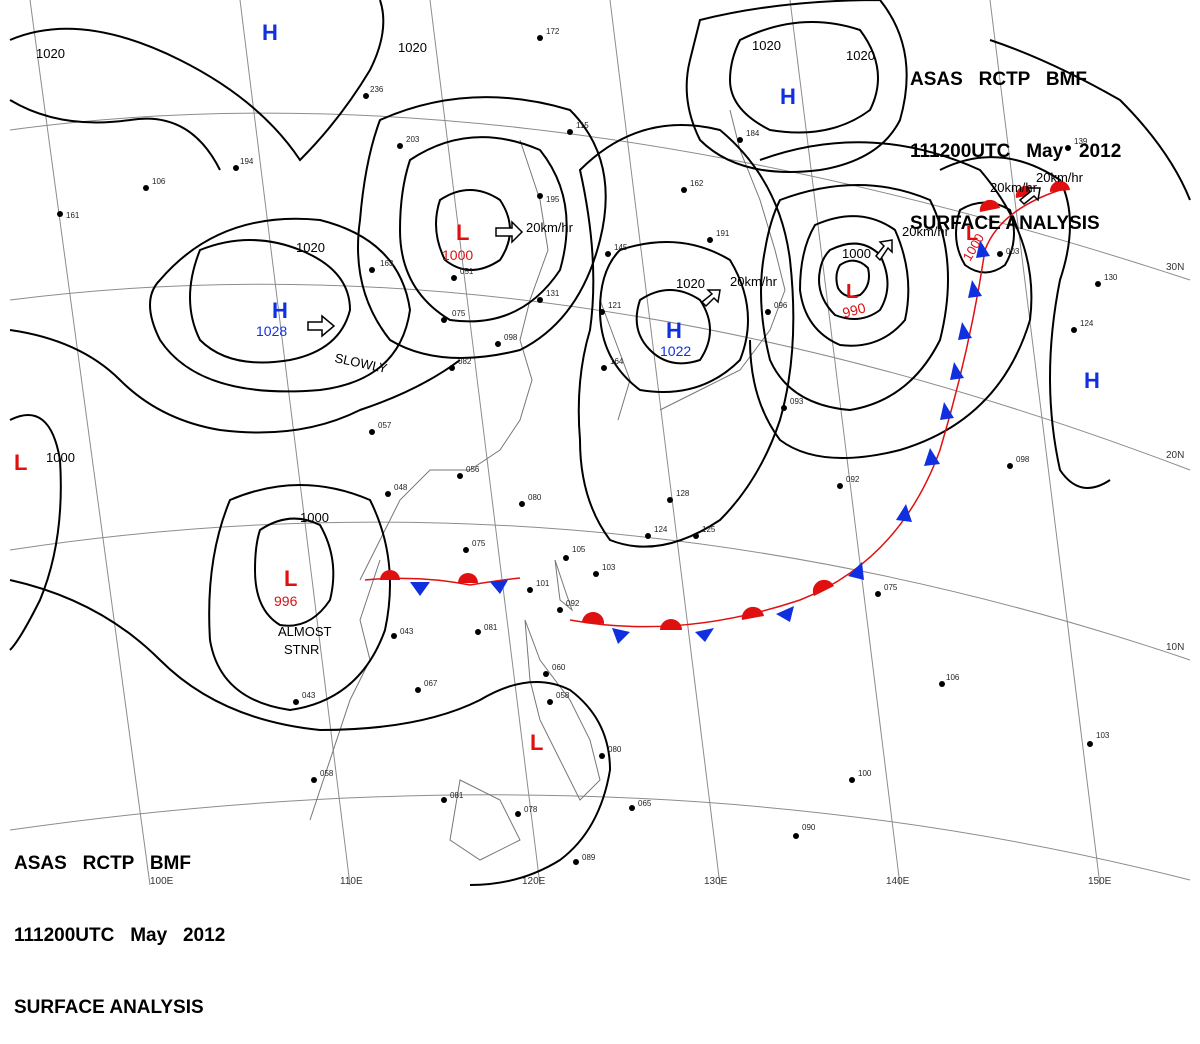  I want to click on station-plot: 096, so click(776, 308).